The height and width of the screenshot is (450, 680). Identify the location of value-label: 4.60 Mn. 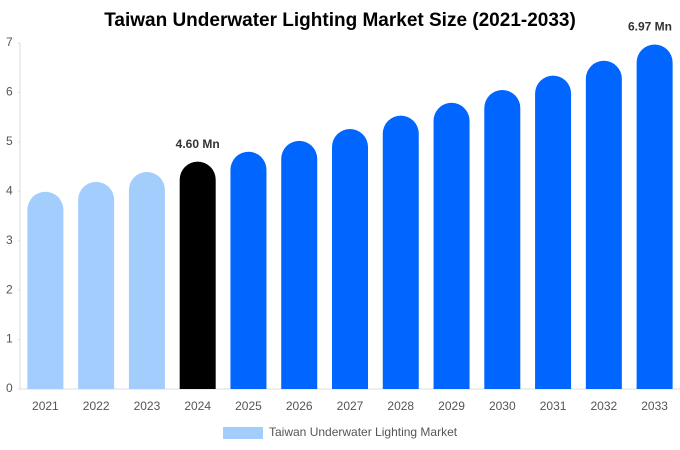
(198, 144).